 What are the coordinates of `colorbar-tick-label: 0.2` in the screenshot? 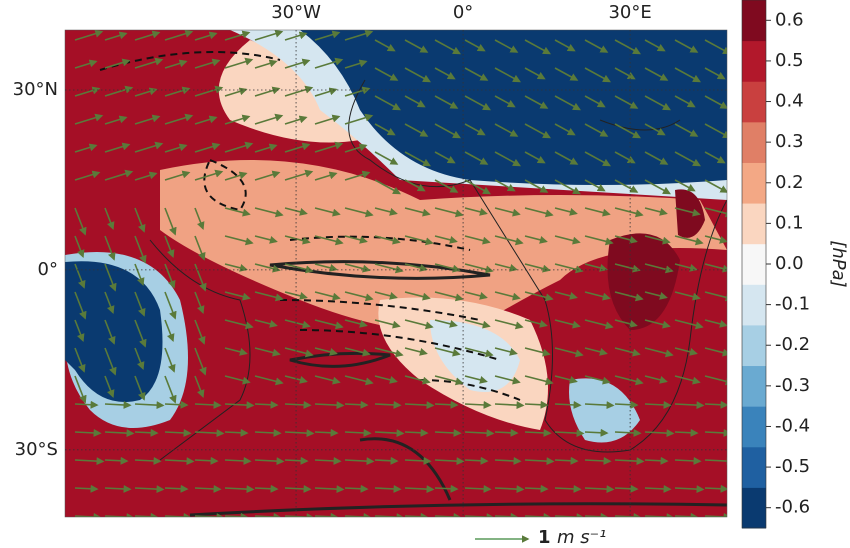 It's located at (789, 182).